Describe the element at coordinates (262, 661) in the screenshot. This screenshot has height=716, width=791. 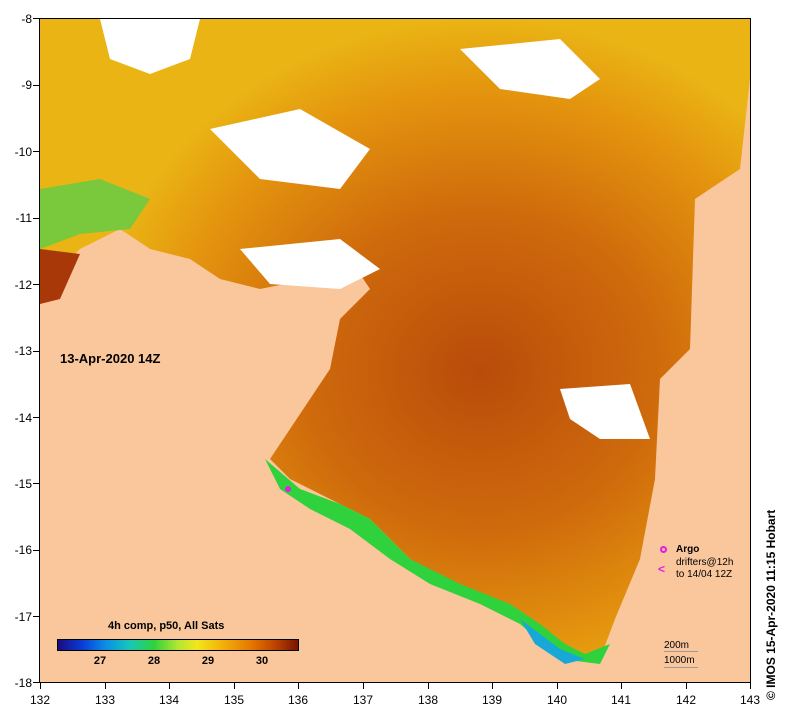
I see `colorbar-tick-label: 30` at that location.